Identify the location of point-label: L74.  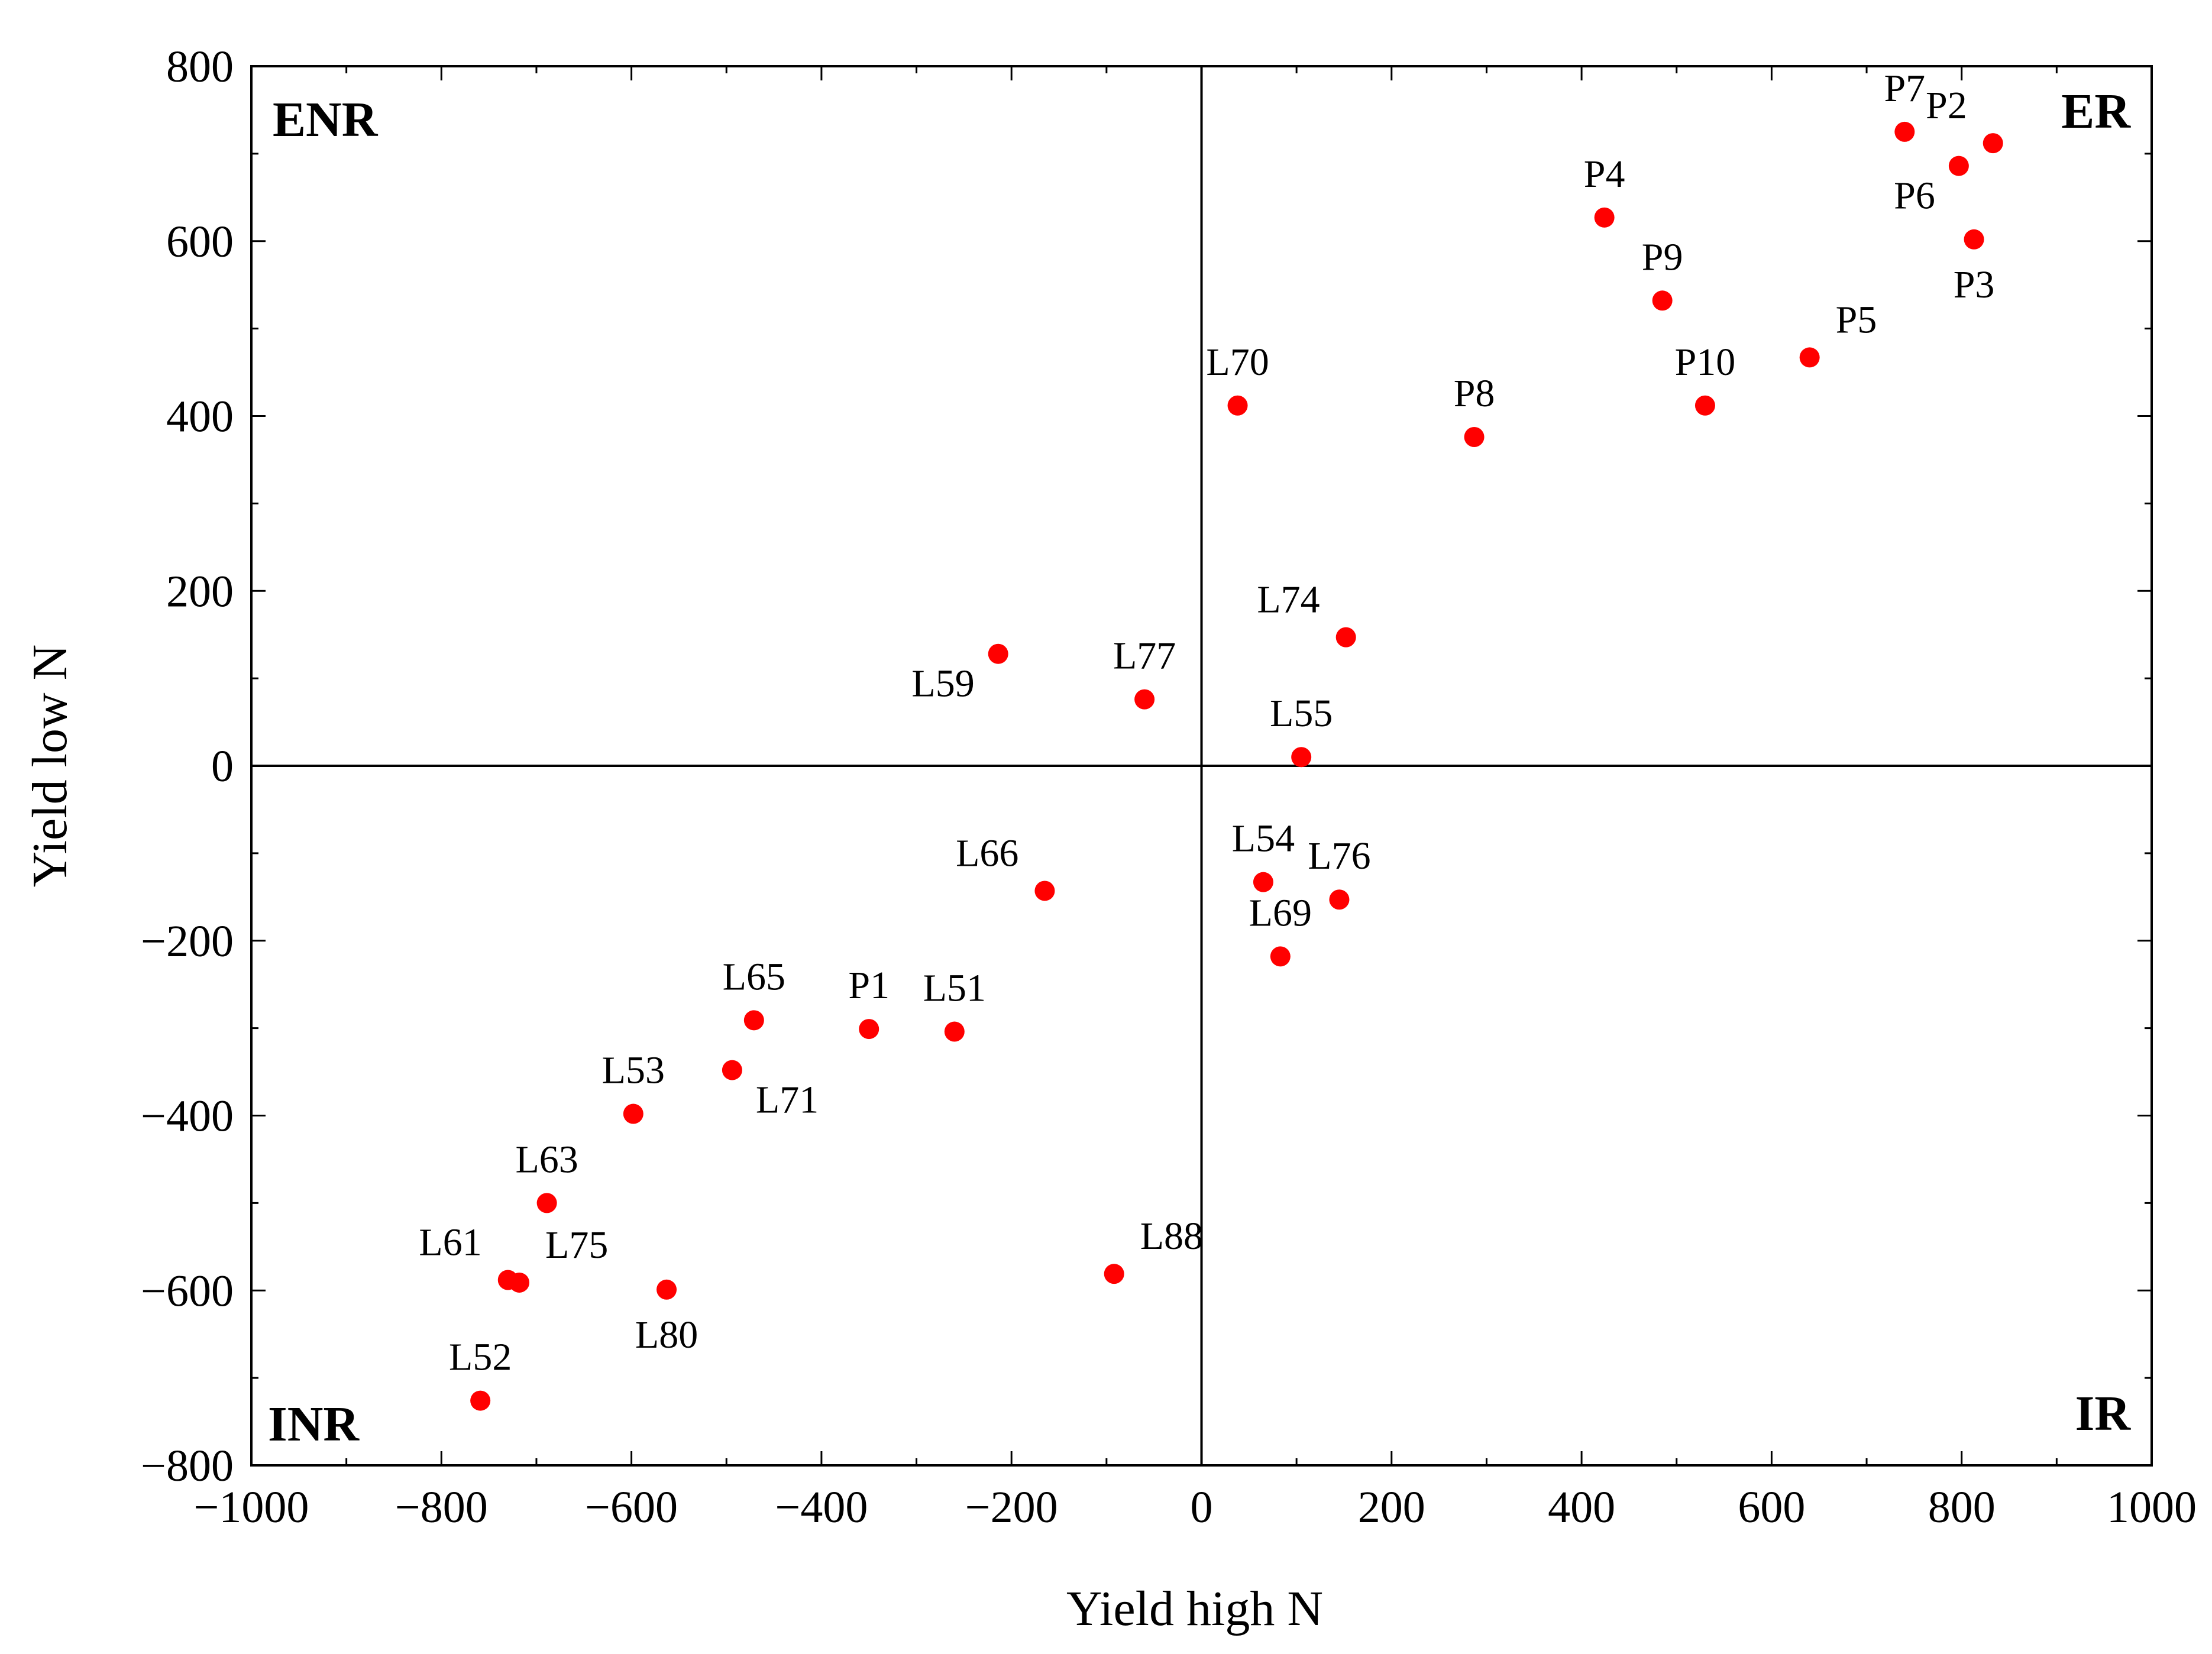
(1288, 600).